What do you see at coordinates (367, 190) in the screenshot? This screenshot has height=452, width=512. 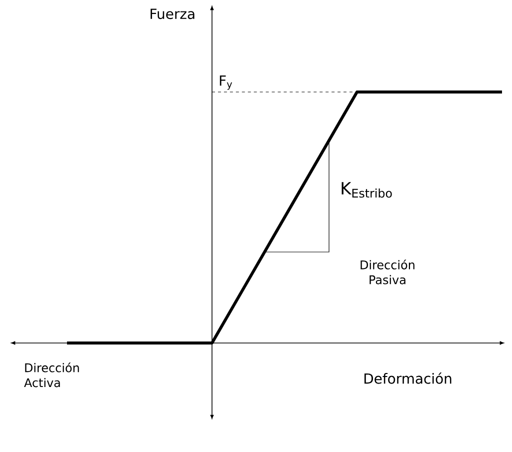 I see `annotation: K$_{Estribo}$` at bounding box center [367, 190].